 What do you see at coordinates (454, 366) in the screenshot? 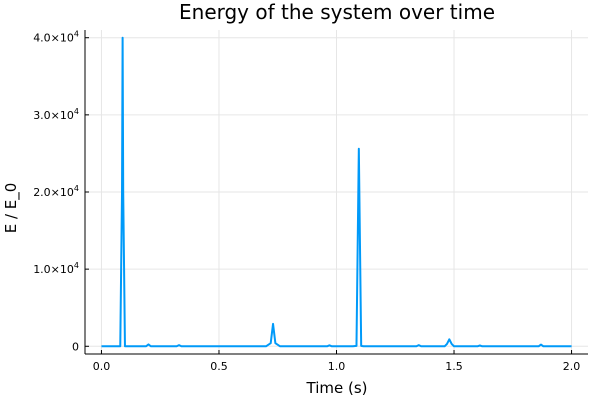
I see `x-tick-label: 1.5` at bounding box center [454, 366].